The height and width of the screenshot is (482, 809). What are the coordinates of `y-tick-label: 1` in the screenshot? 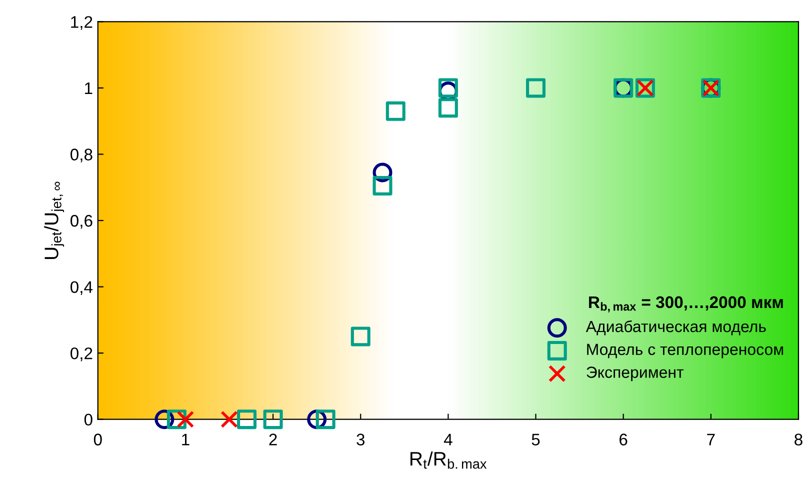 It's located at (88, 88).